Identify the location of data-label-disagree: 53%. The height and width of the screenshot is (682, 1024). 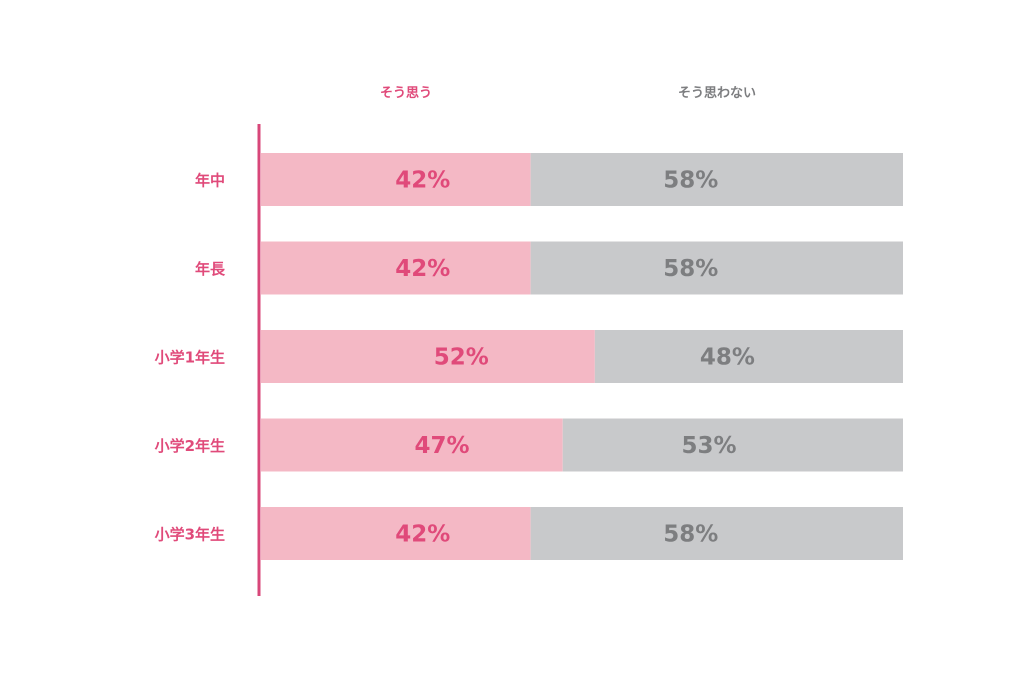
(709, 446).